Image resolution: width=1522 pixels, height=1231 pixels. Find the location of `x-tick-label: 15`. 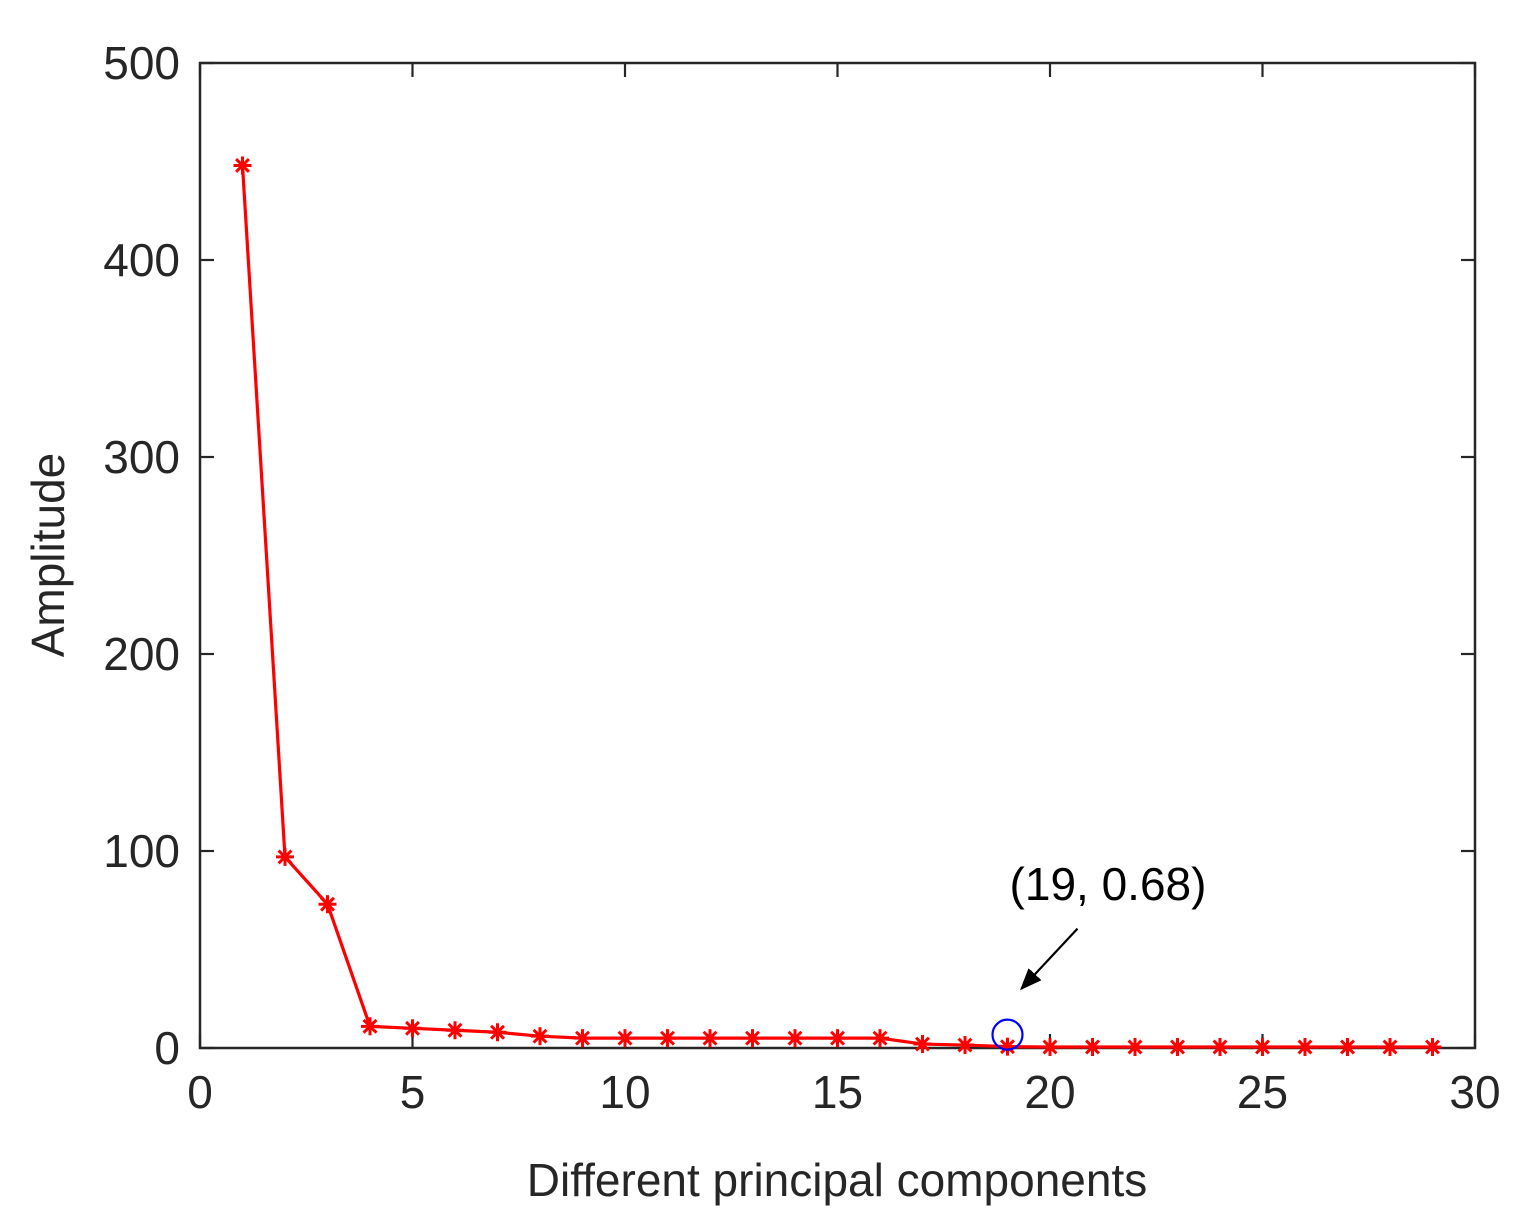

x-tick-label: 15 is located at coordinates (837, 1092).